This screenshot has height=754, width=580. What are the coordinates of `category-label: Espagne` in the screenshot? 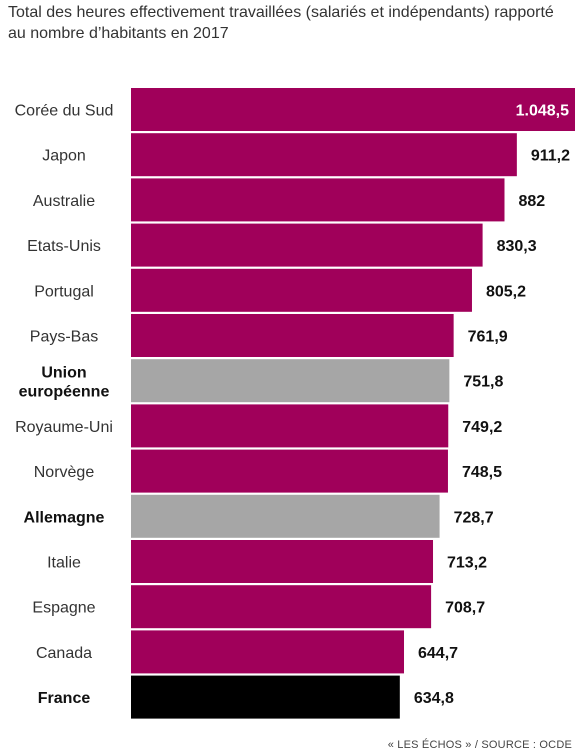 It's located at (63, 608).